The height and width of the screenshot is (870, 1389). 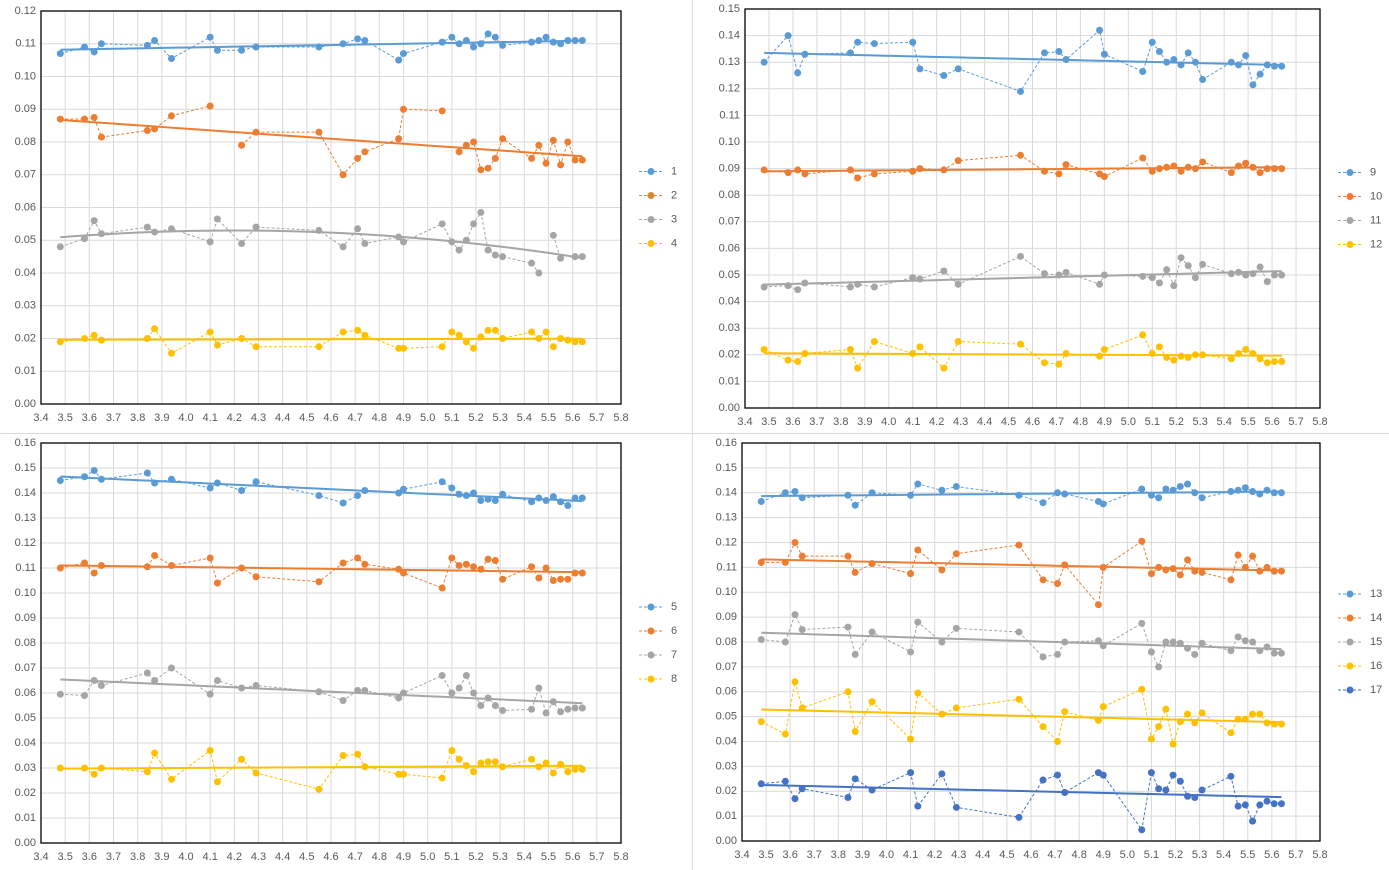 I want to click on x-tick-label: 5.4, so click(x=524, y=857).